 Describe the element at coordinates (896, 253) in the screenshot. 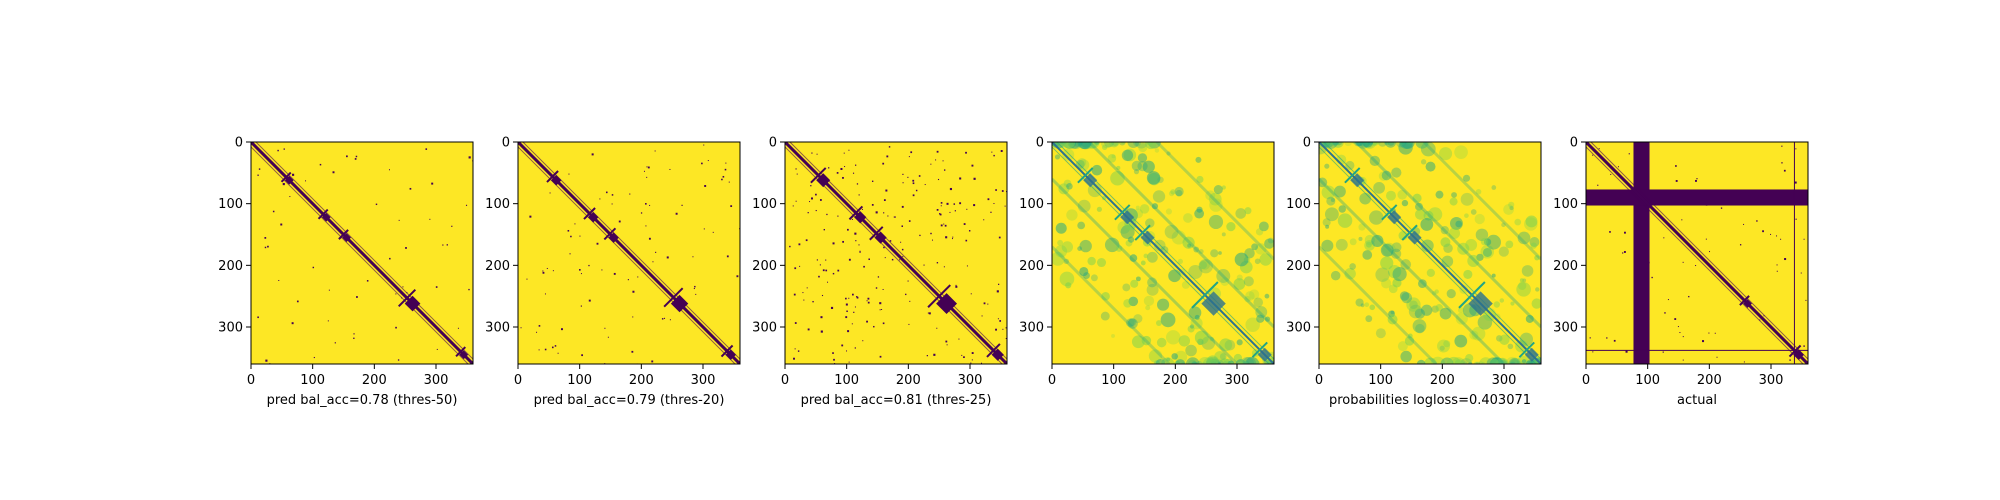

I see `heatmap-area` at that location.